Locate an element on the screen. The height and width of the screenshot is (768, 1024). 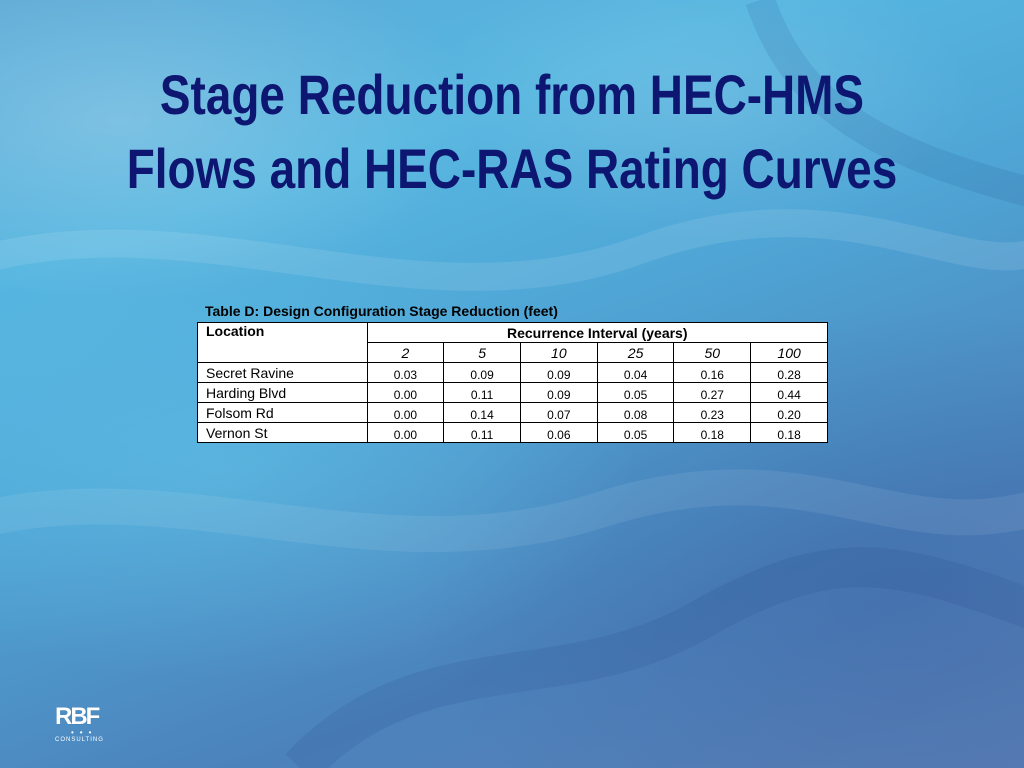
year-header-2: 2 is located at coordinates (405, 352).